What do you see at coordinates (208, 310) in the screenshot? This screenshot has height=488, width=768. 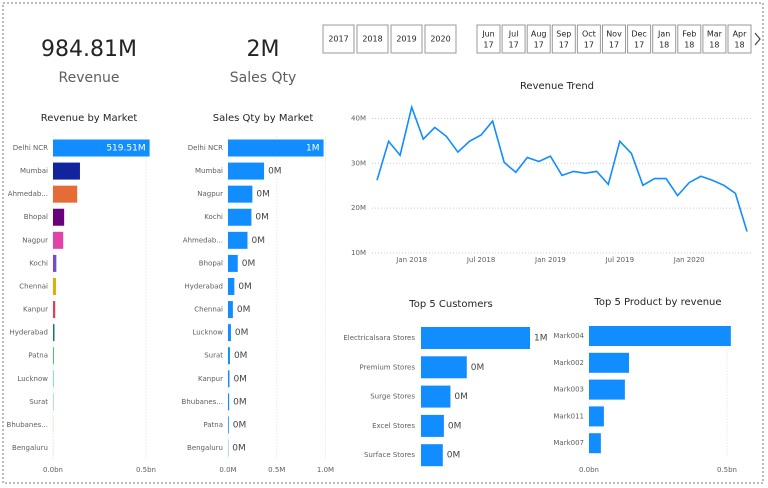 I see `y-category-label: Chennai` at bounding box center [208, 310].